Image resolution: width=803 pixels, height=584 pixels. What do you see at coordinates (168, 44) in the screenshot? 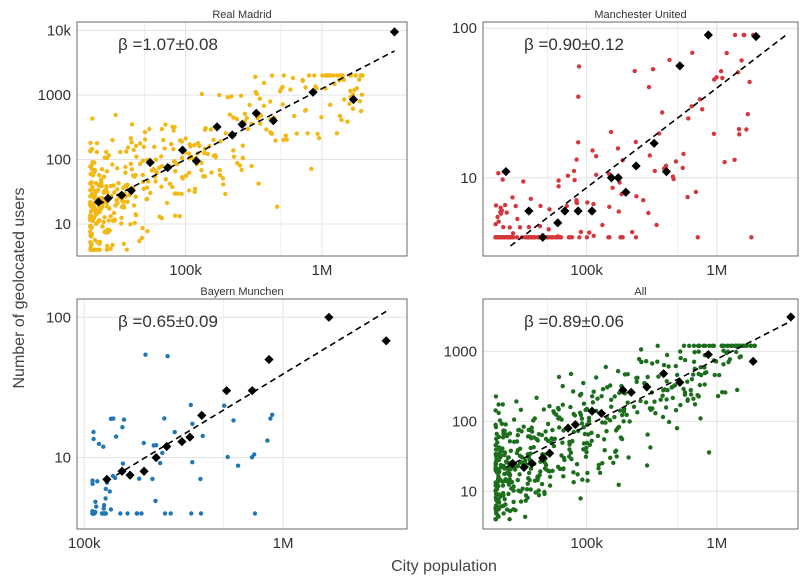
I see `beta-annotation: β =1.07±0.08` at bounding box center [168, 44].